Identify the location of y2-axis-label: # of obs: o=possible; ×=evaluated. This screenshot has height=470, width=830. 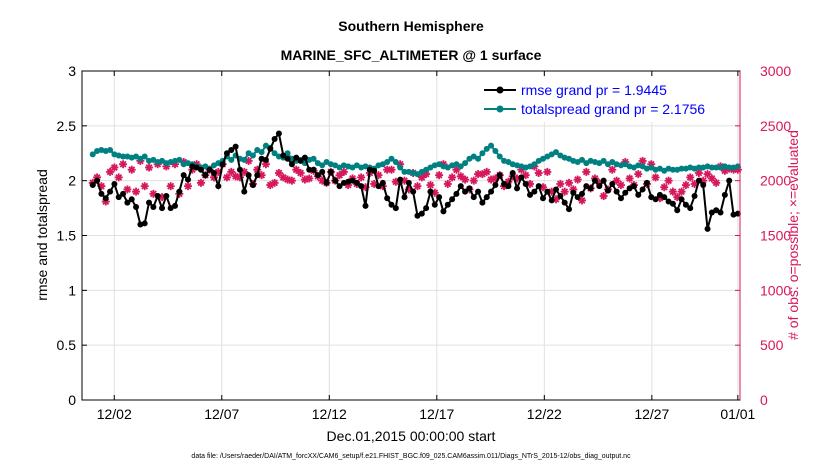
(793, 235).